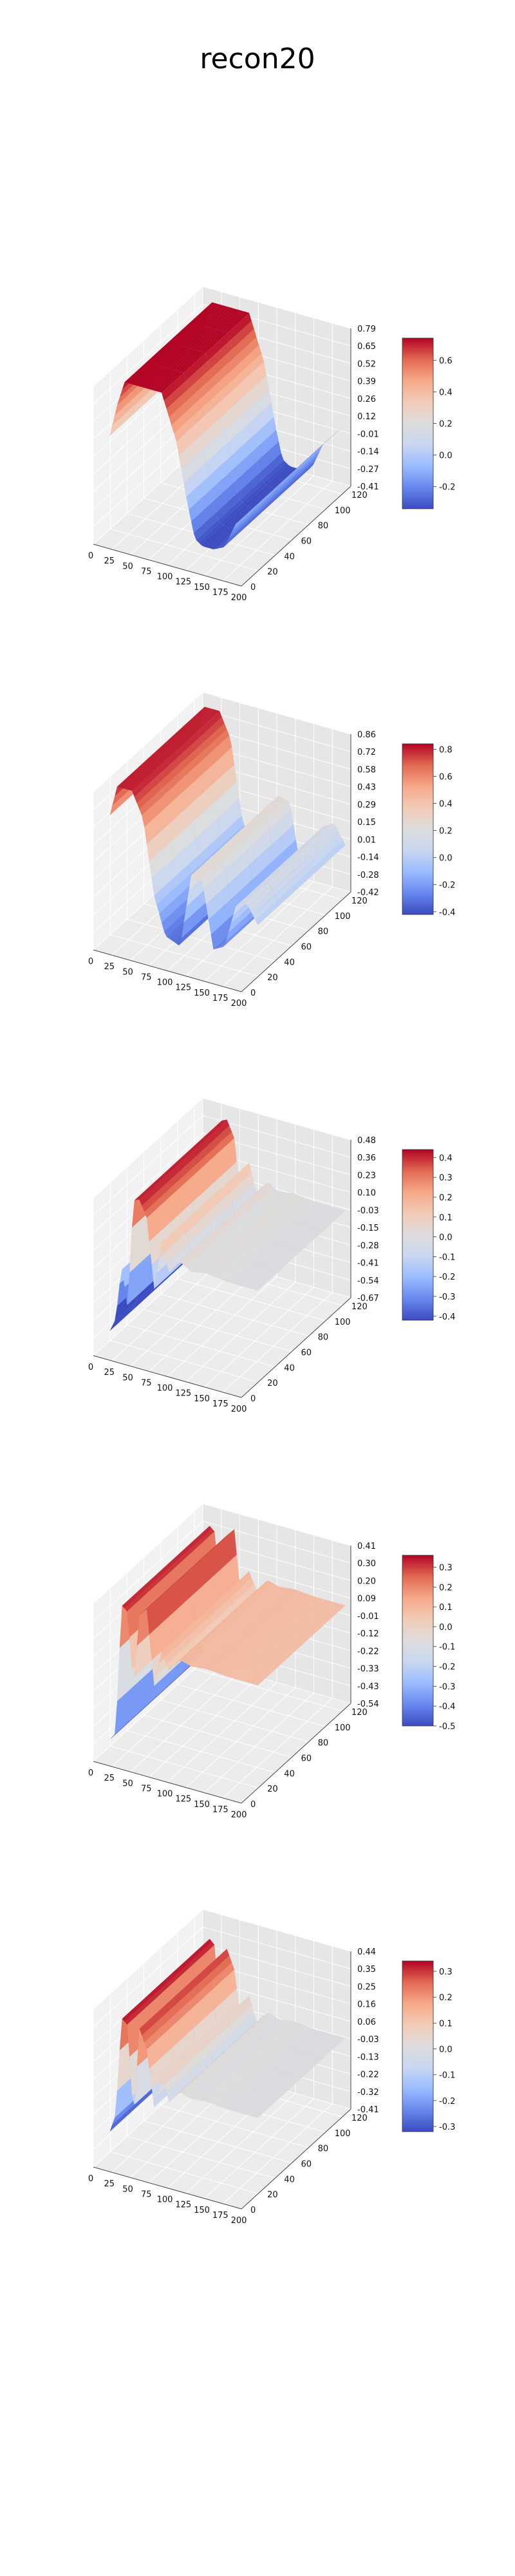 Image resolution: width=515 pixels, height=2576 pixels. I want to click on z-tick-label: -0.01, so click(368, 1617).